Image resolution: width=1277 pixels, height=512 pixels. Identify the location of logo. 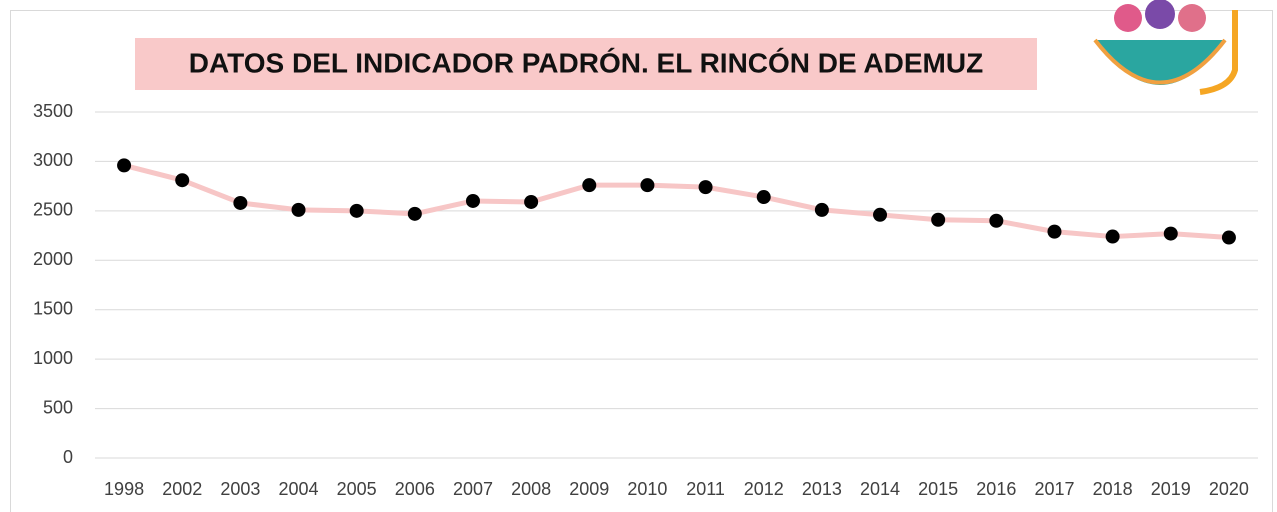
(1165, 47).